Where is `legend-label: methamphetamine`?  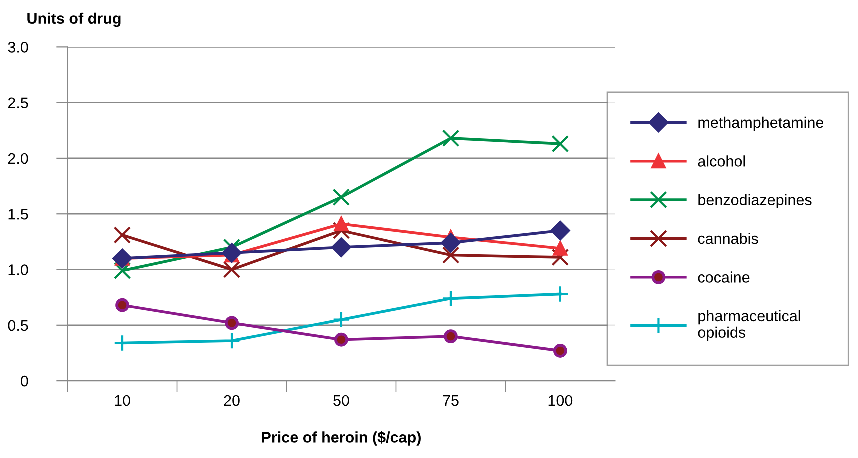 legend-label: methamphetamine is located at coordinates (761, 124).